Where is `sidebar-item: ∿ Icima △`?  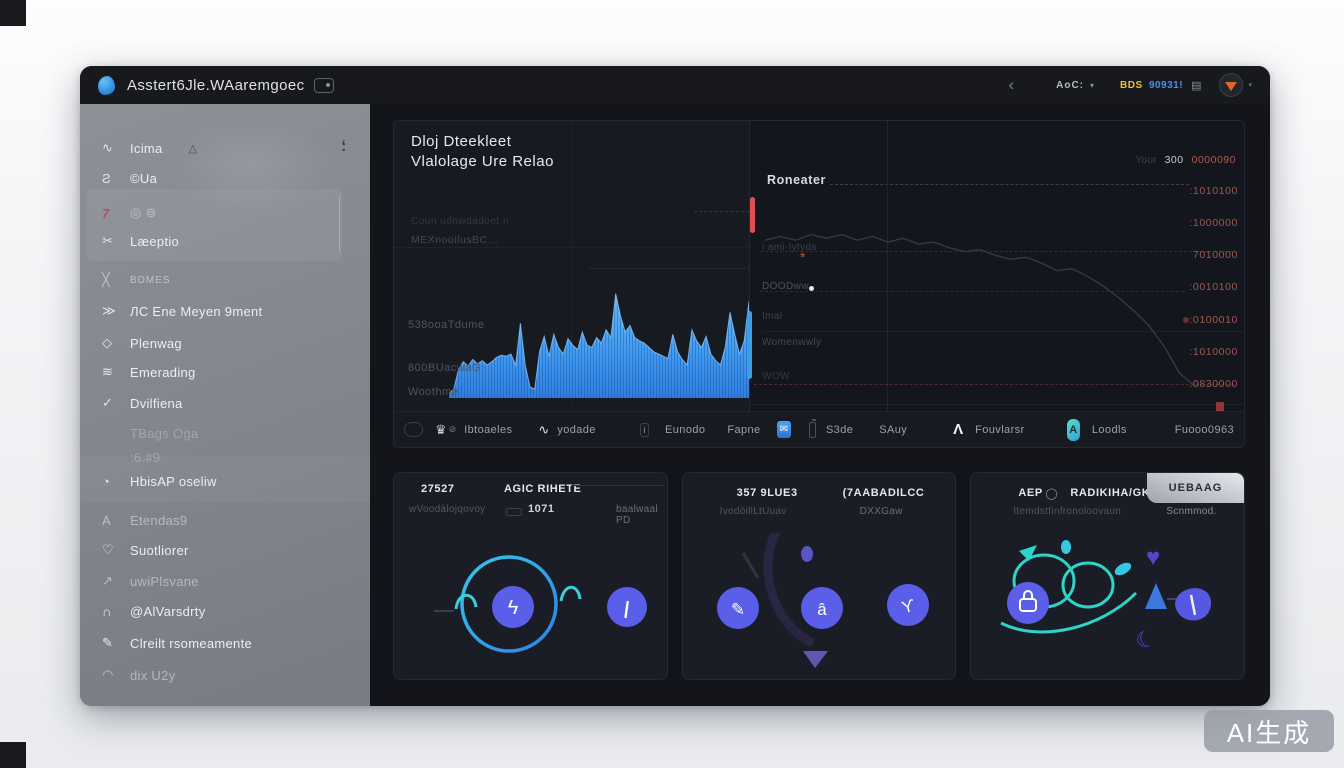 sidebar-item: ∿ Icima △ is located at coordinates (150, 148).